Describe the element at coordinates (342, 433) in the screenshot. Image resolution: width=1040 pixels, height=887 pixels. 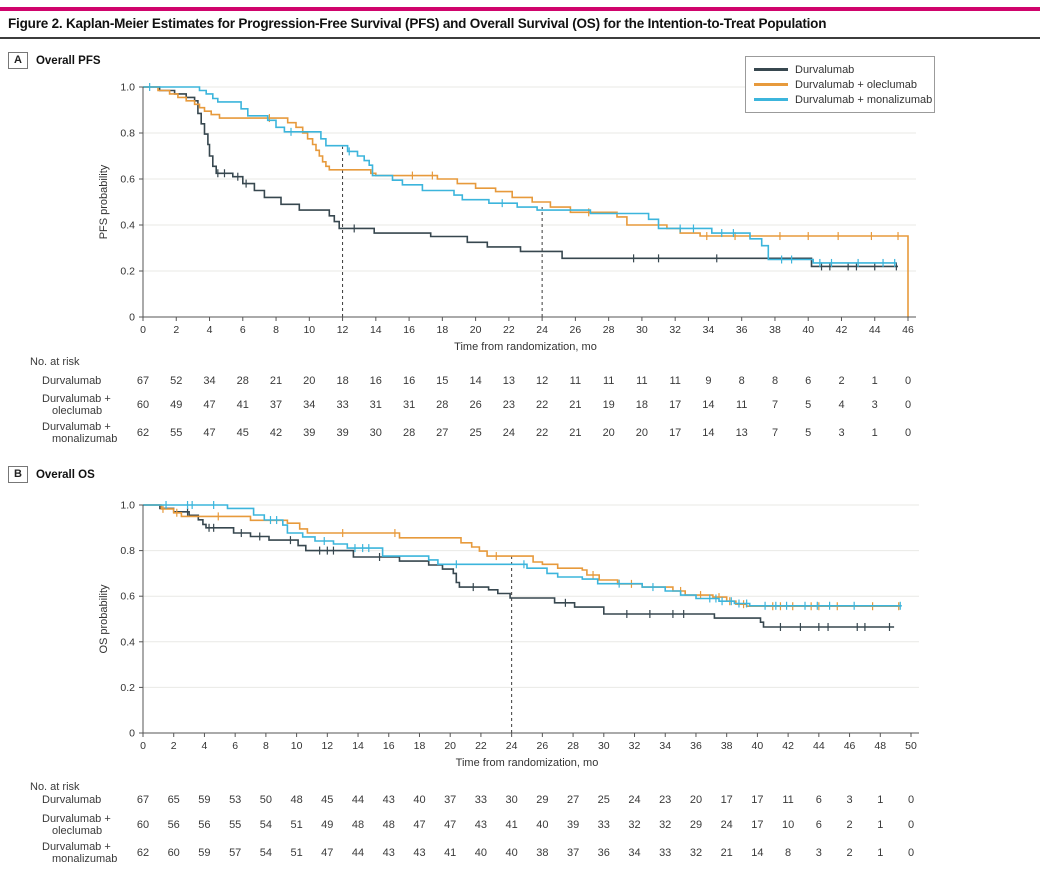
I see `risk-count: 39` at that location.